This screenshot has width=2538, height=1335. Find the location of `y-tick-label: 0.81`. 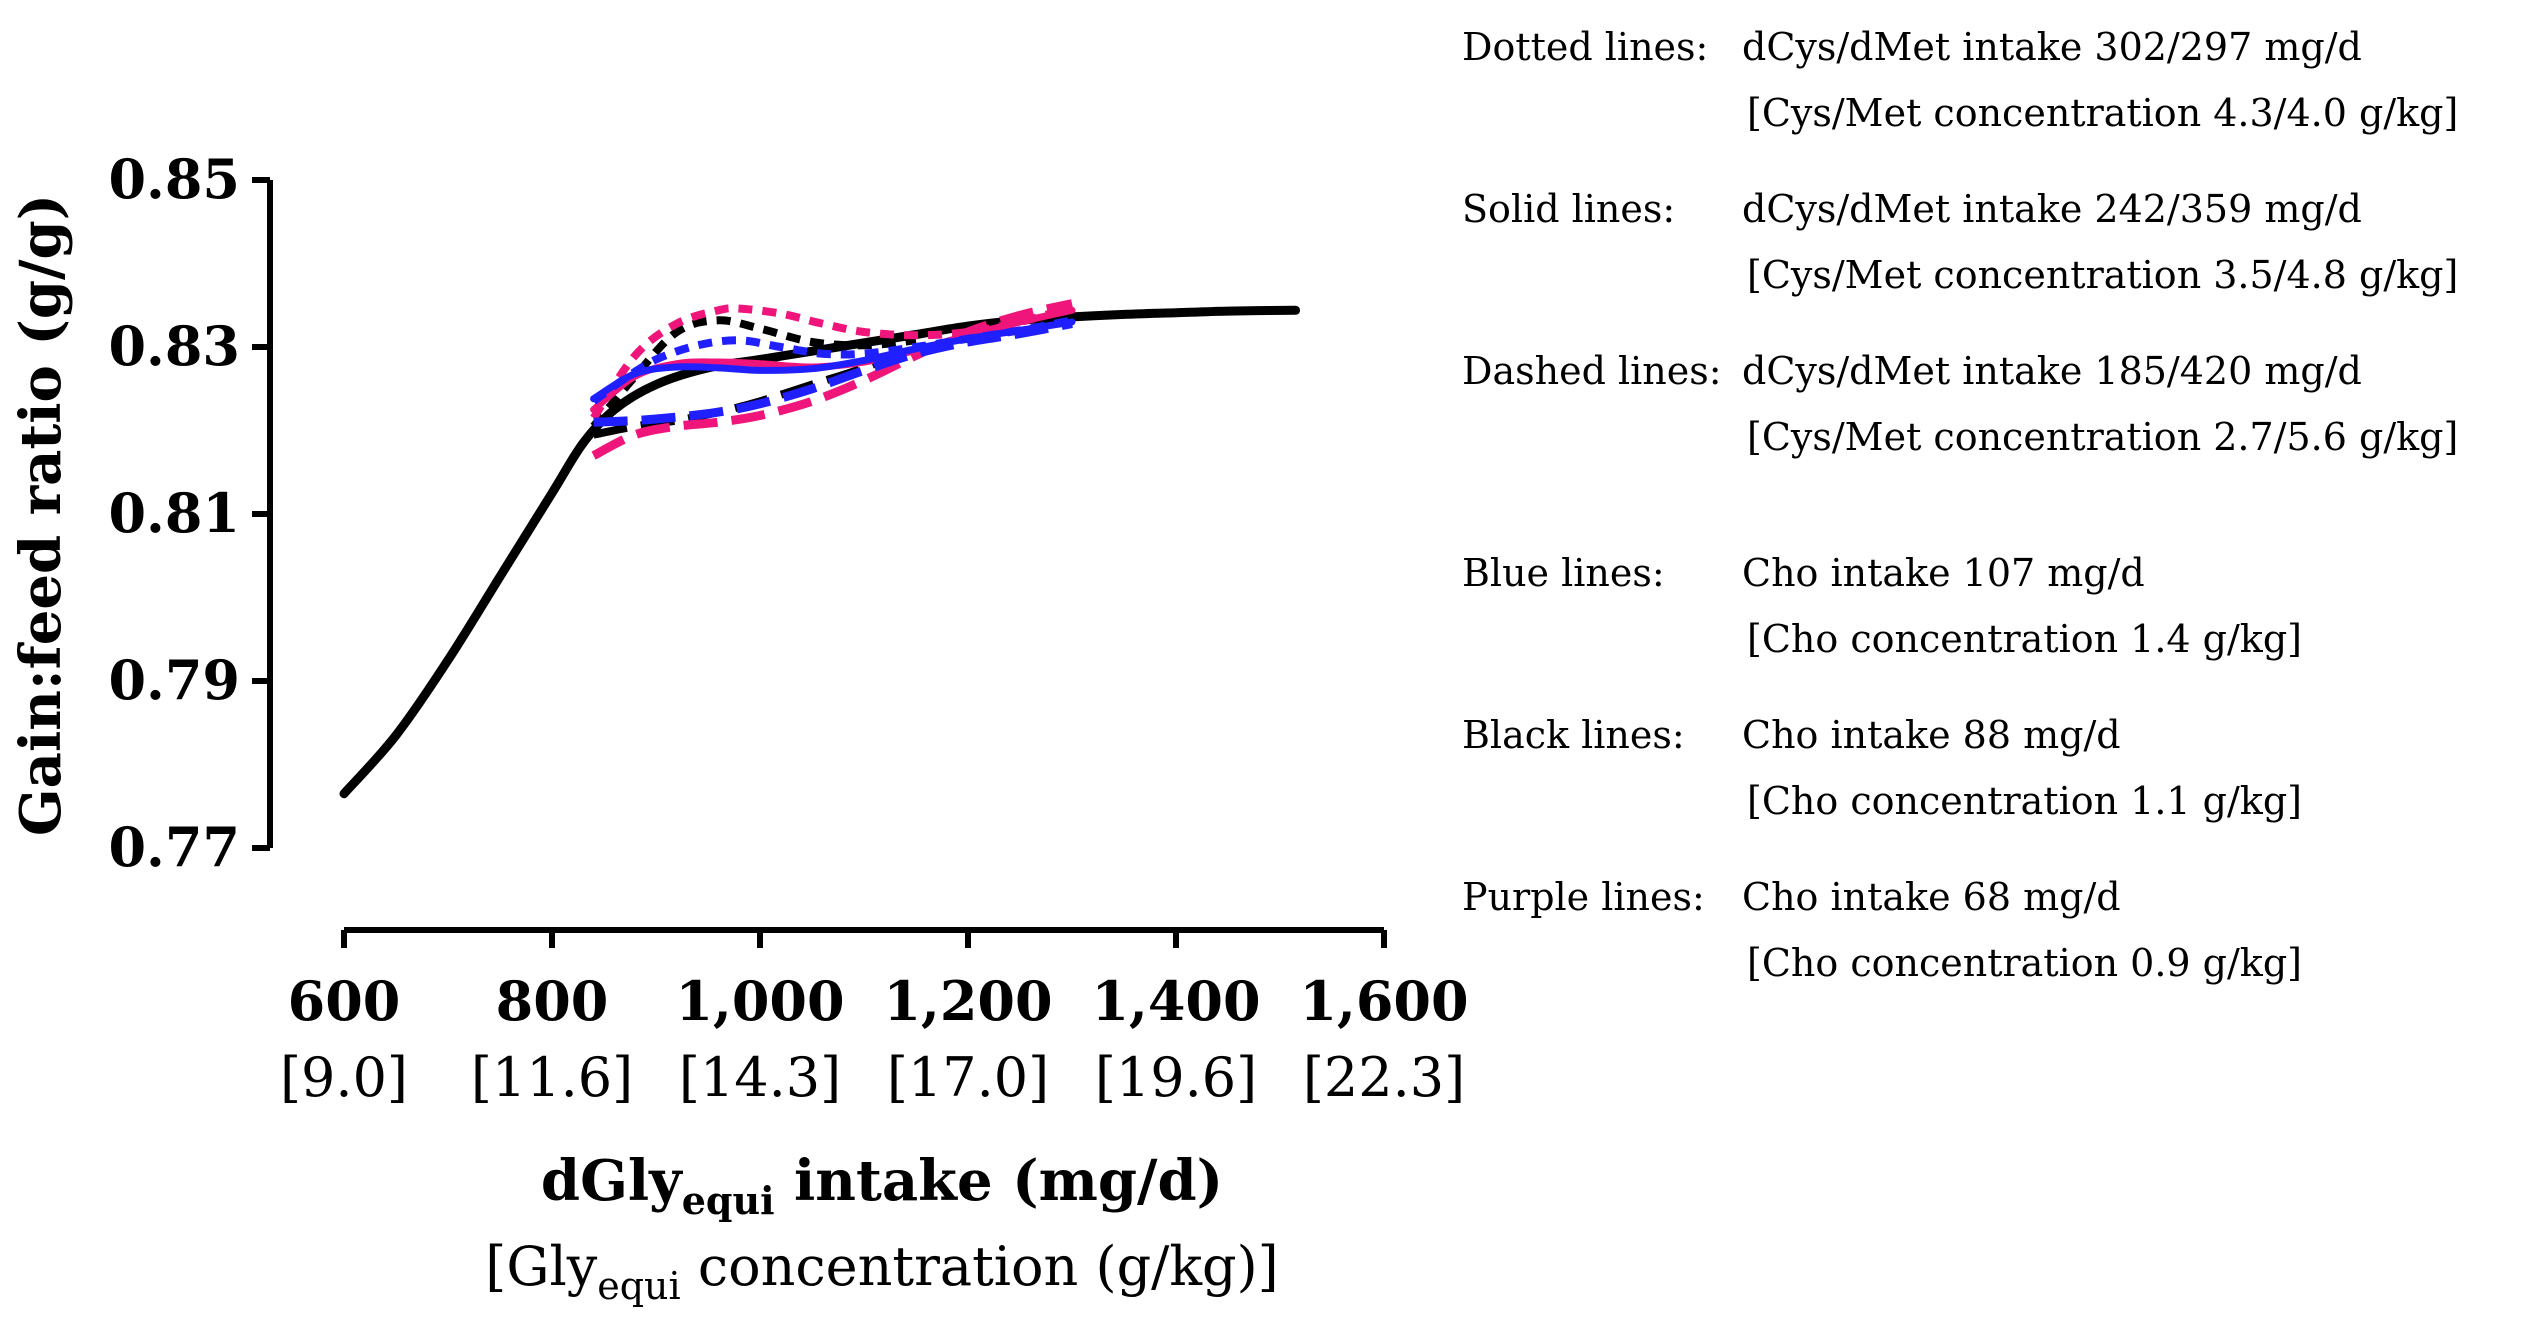

y-tick-label: 0.81 is located at coordinates (174, 513).